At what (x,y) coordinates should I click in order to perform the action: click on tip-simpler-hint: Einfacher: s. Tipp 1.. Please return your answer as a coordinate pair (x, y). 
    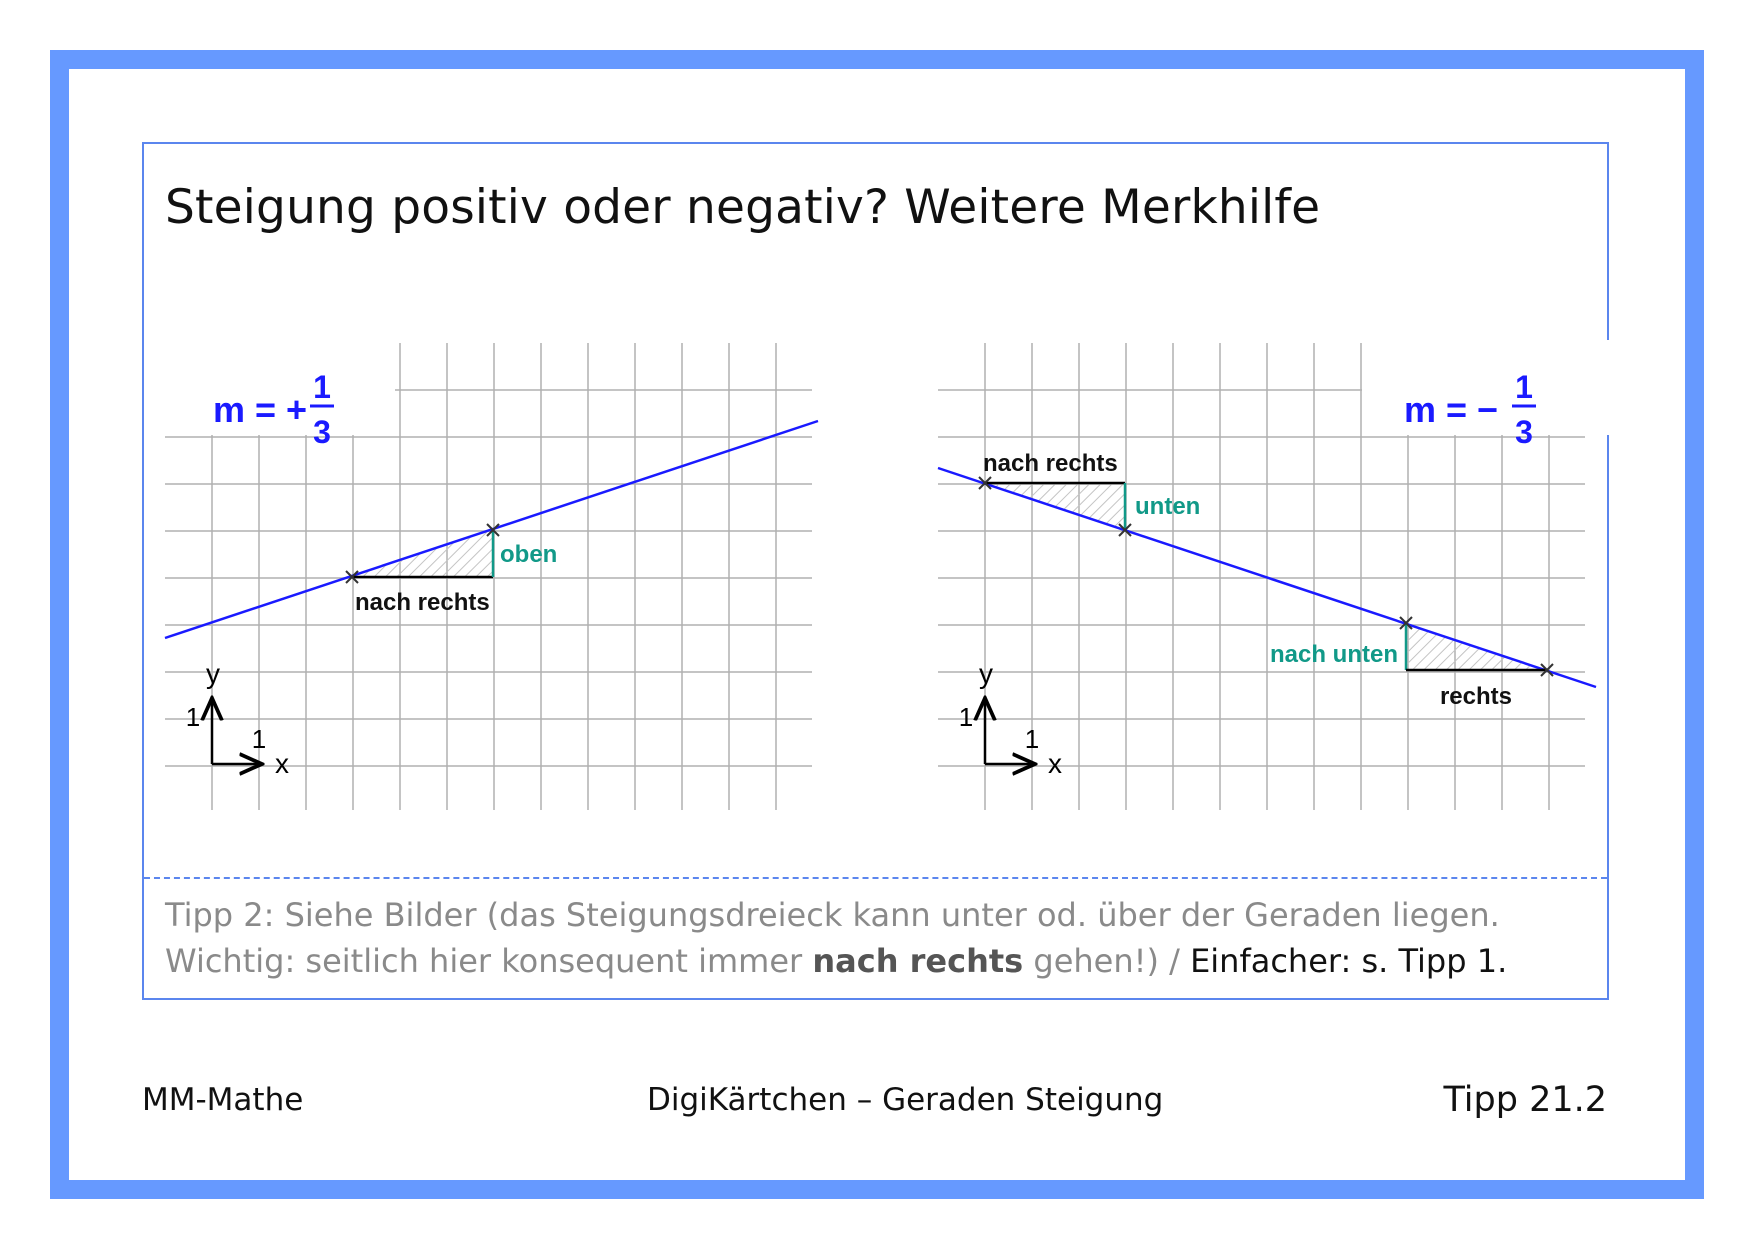
    Looking at the image, I should click on (1349, 961).